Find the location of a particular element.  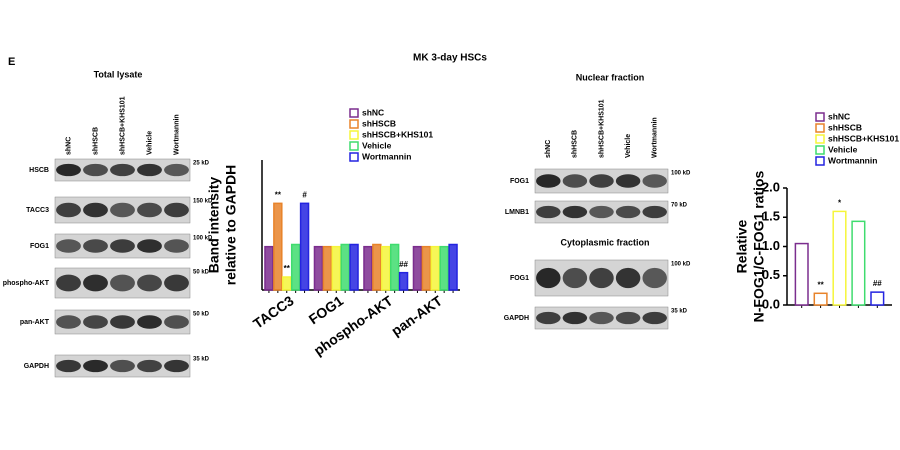

y-axis-title: relative to GAPDH is located at coordinates (231, 225).